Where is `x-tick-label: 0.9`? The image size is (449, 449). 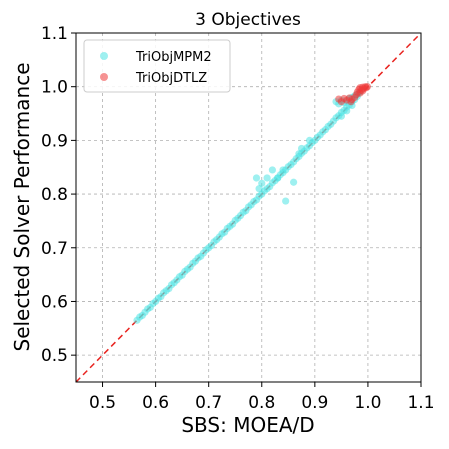 x-tick-label: 0.9 is located at coordinates (314, 403).